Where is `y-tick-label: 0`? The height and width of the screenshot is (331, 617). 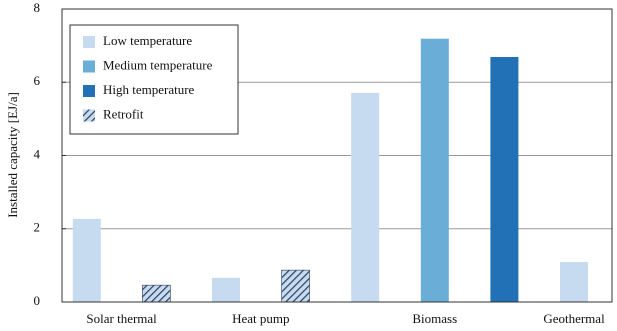
y-tick-label: 0 is located at coordinates (37, 300).